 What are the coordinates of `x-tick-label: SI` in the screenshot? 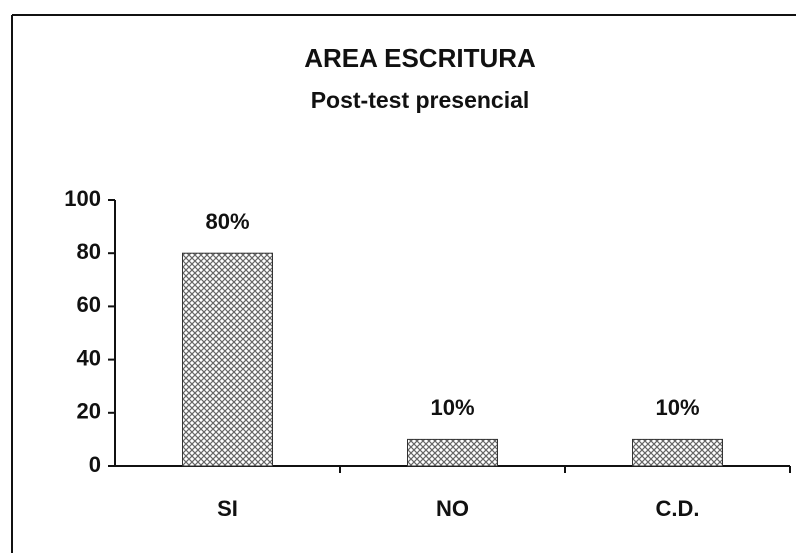 It's located at (227, 508).